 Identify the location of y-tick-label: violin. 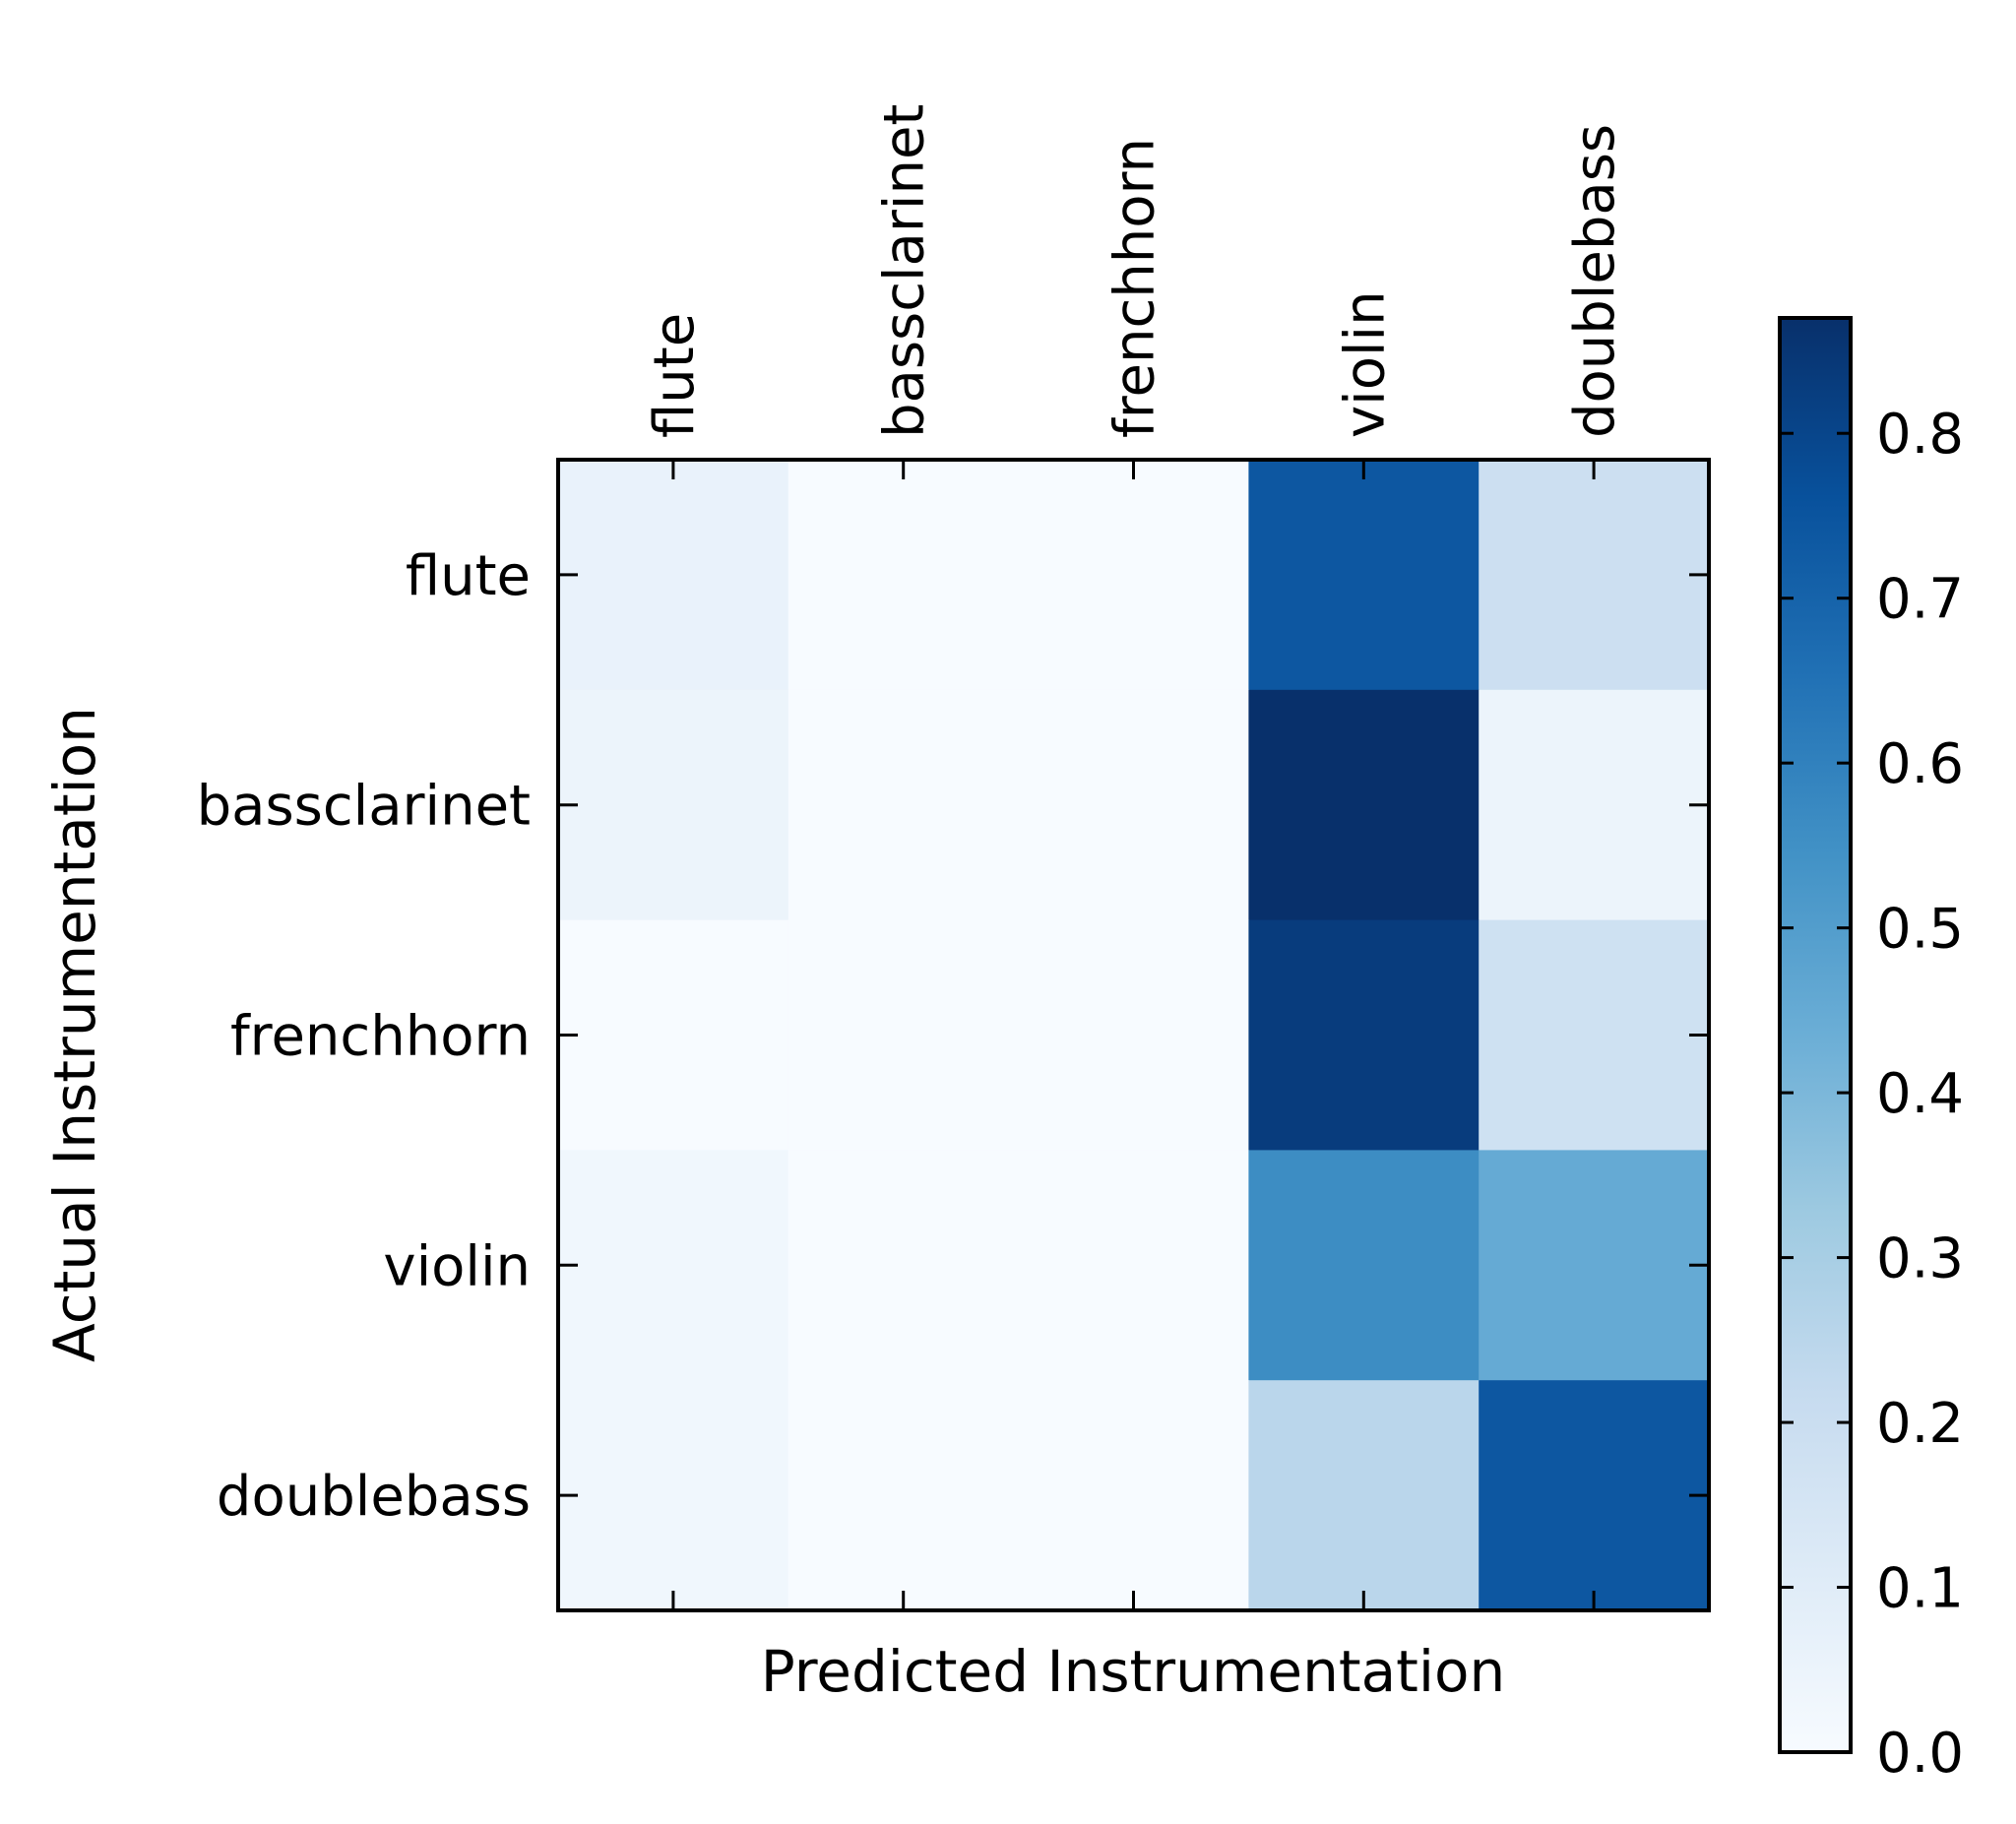
(457, 1266).